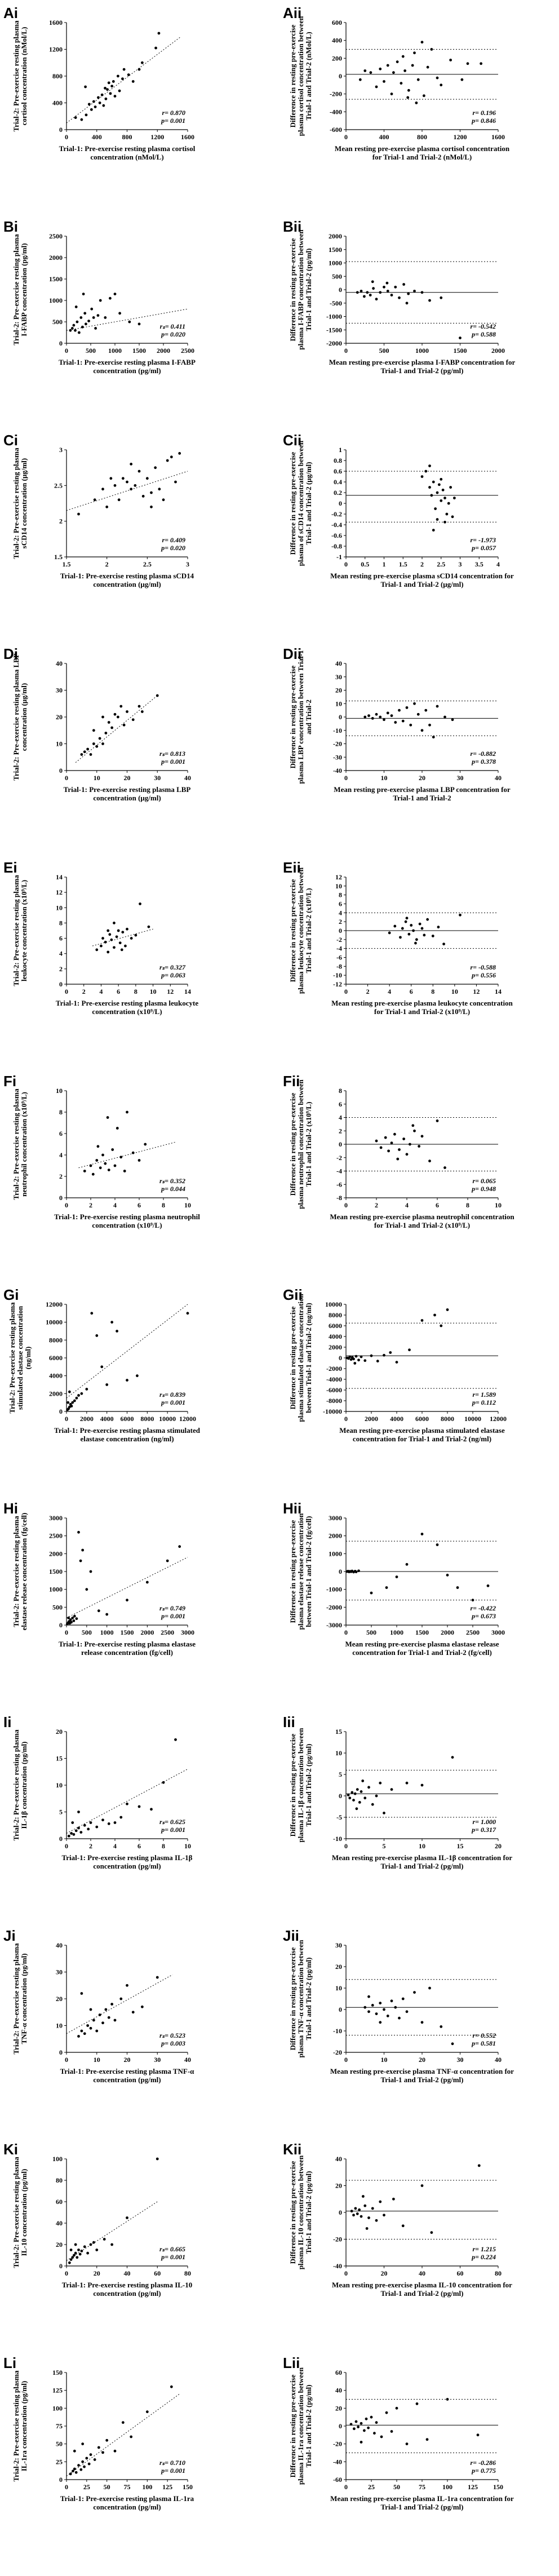 Image resolution: width=559 pixels, height=2576 pixels. I want to click on x-axis-title: Trial-1 and Trial-2 (pg/ml), so click(422, 2507).